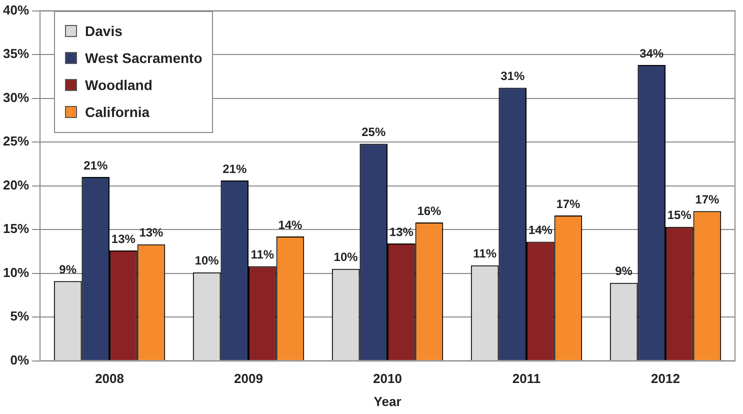 The height and width of the screenshot is (414, 743). What do you see at coordinates (429, 211) in the screenshot?
I see `data-label: 16%` at bounding box center [429, 211].